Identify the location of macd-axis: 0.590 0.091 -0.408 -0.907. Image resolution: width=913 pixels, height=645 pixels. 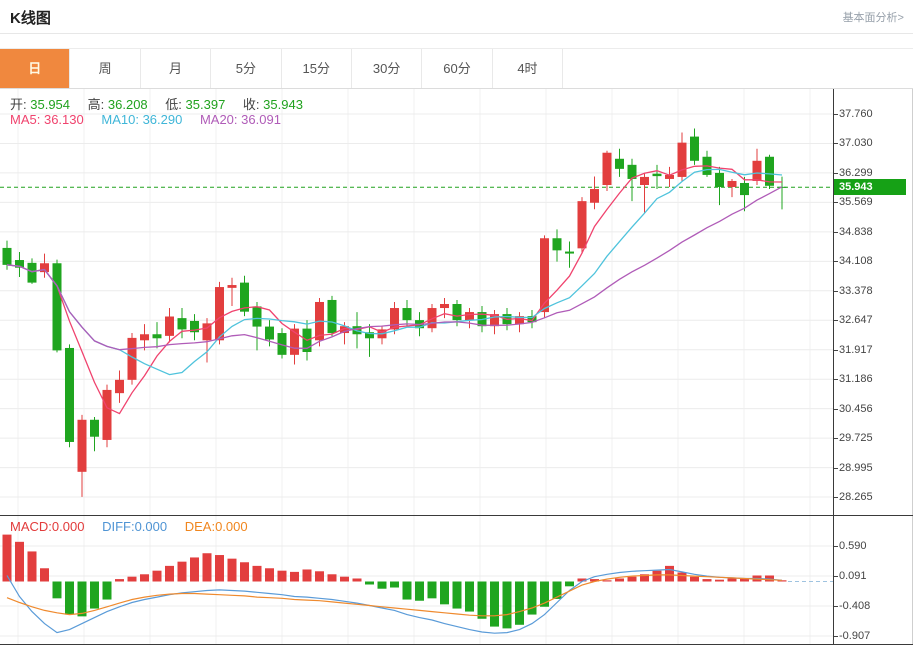
(873, 580).